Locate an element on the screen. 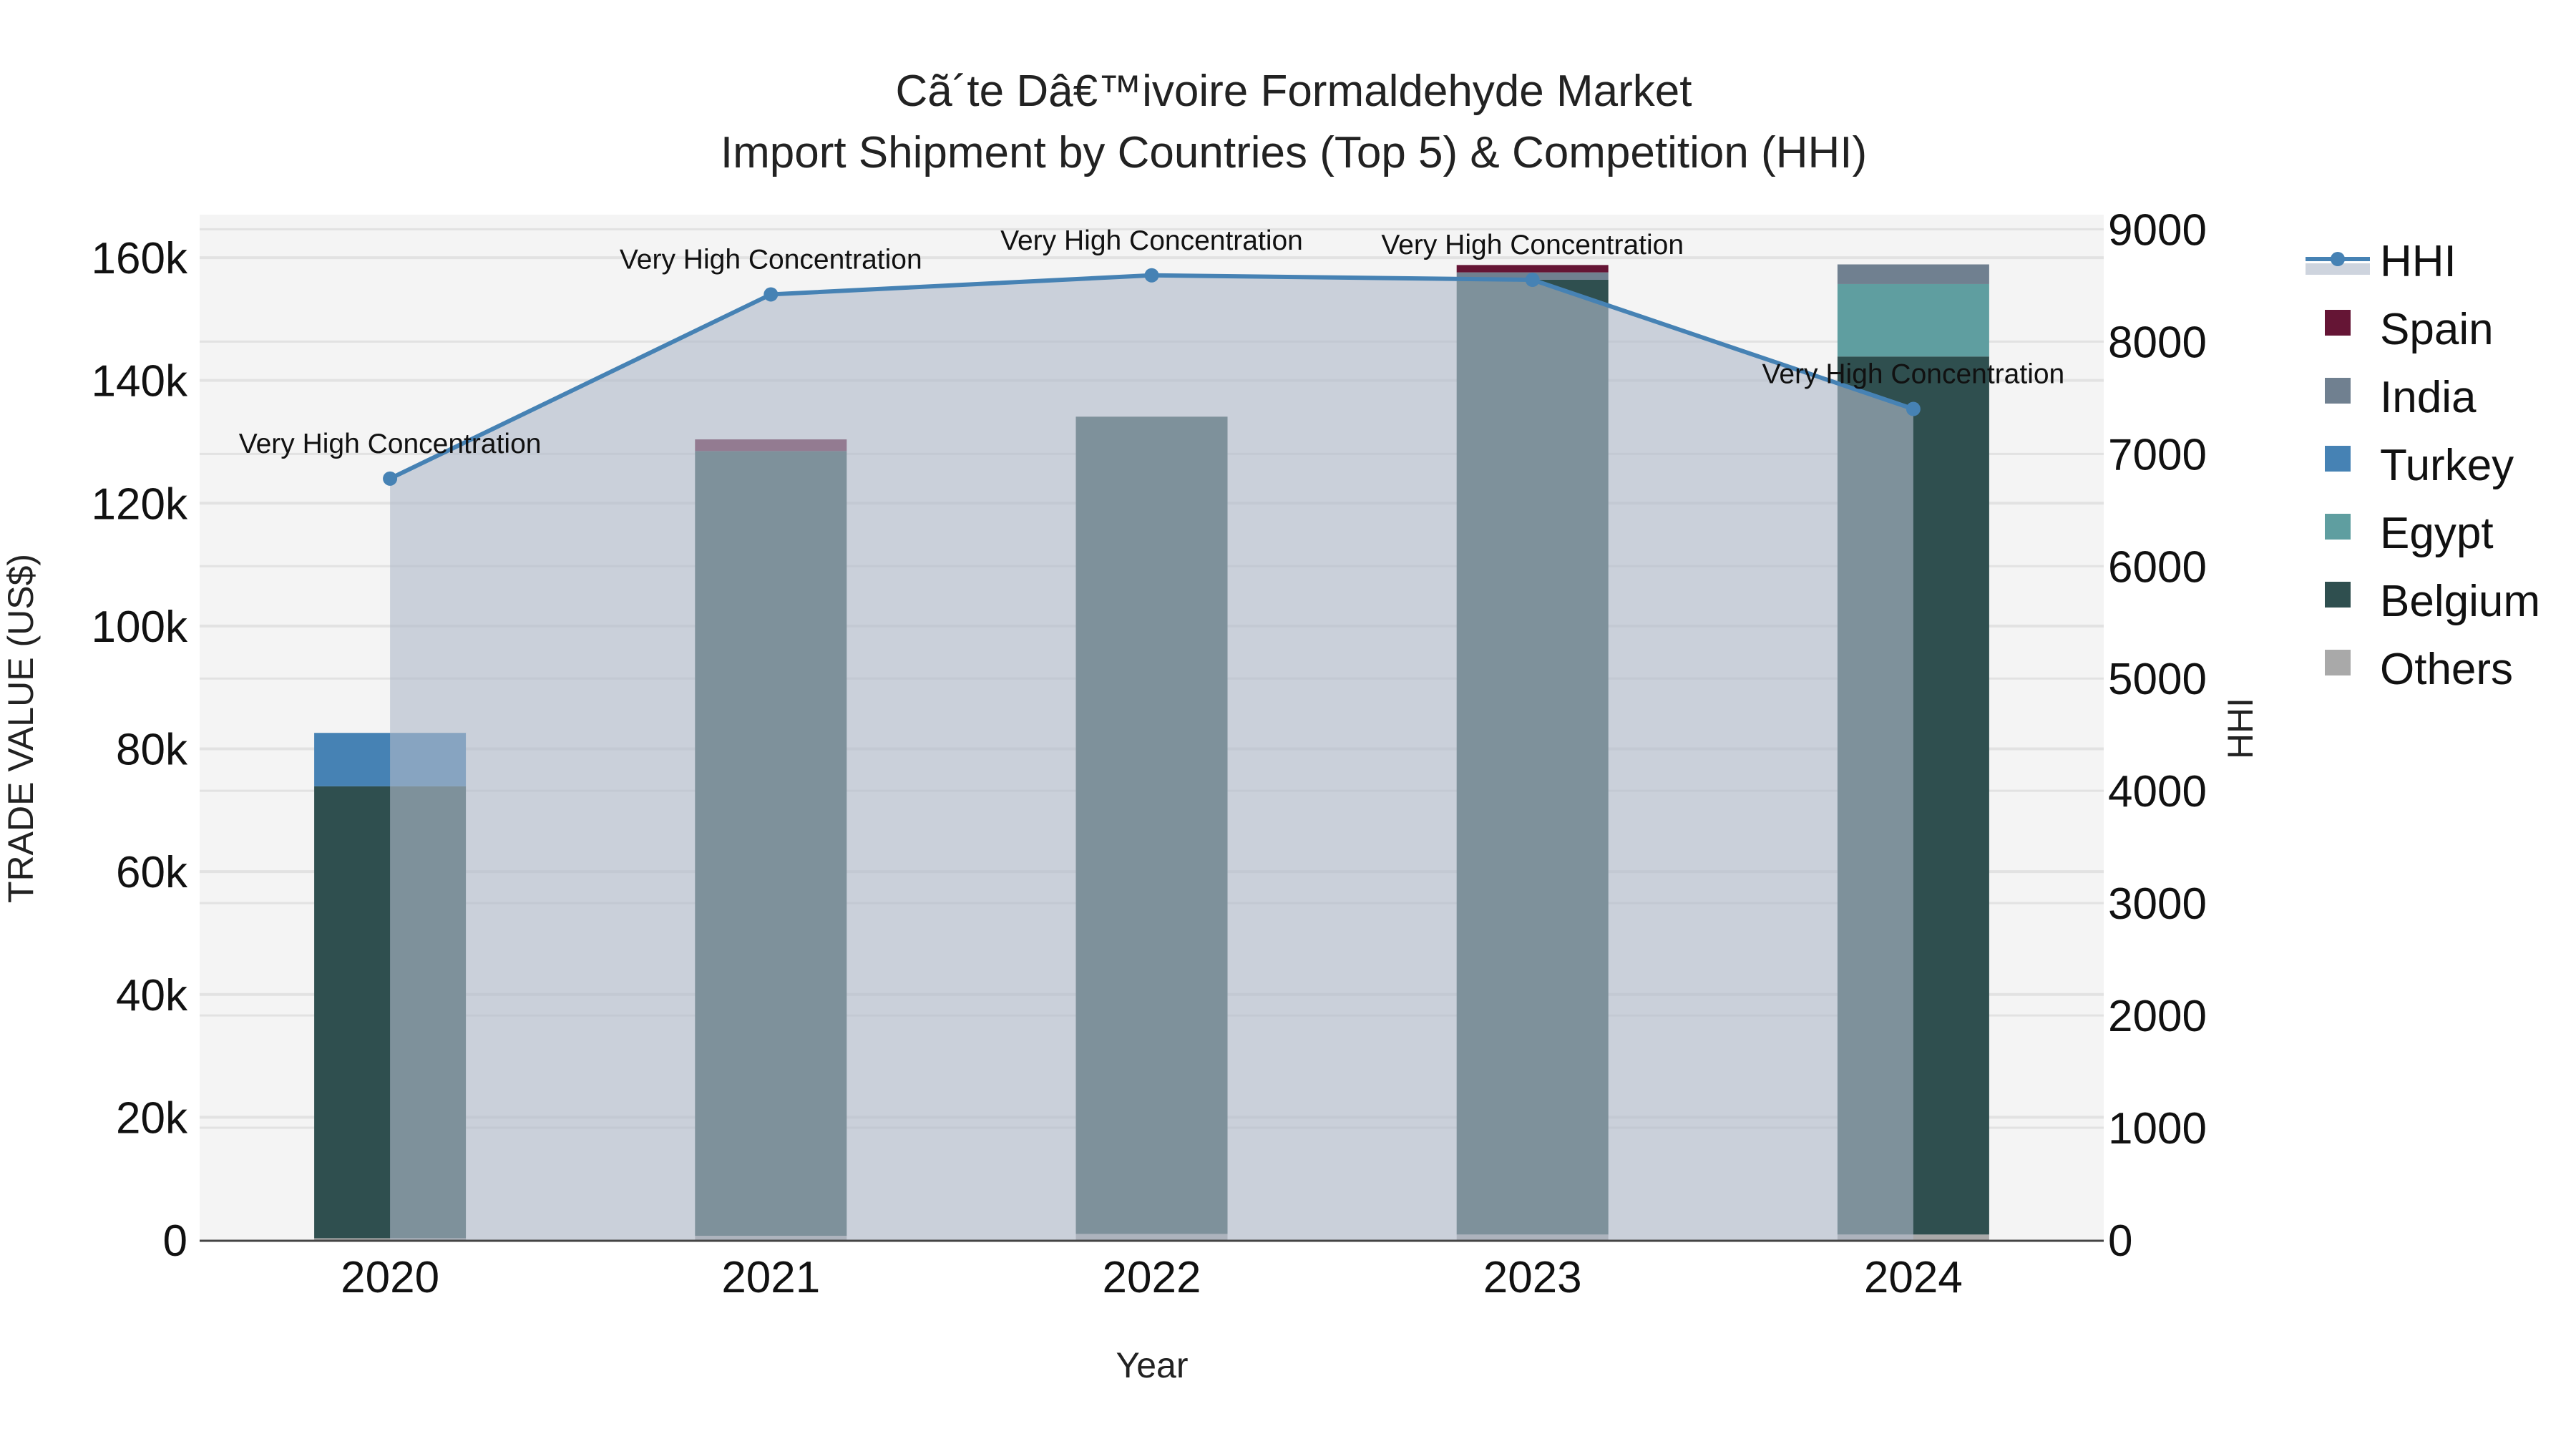 The height and width of the screenshot is (1449, 2576). legend-item-india: India is located at coordinates (2401, 397).